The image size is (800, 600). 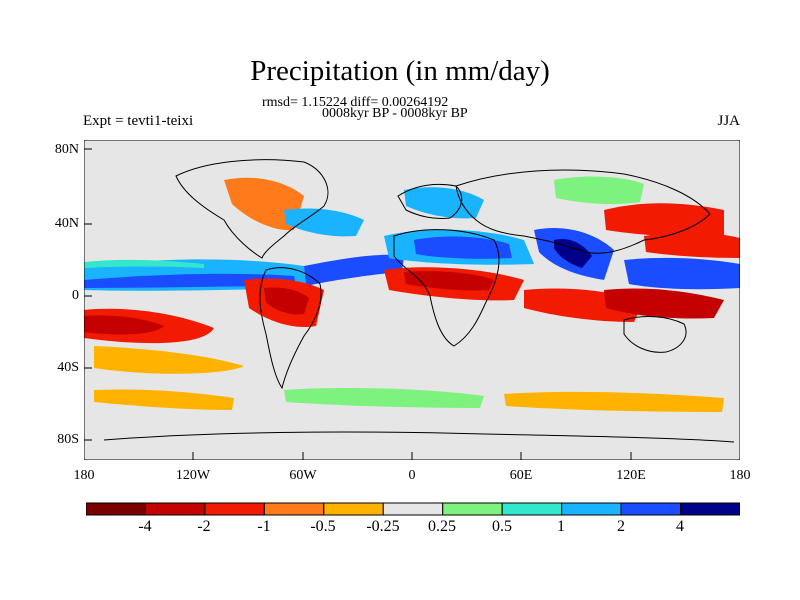 What do you see at coordinates (442, 526) in the screenshot?
I see `colorbar-label: 0.25` at bounding box center [442, 526].